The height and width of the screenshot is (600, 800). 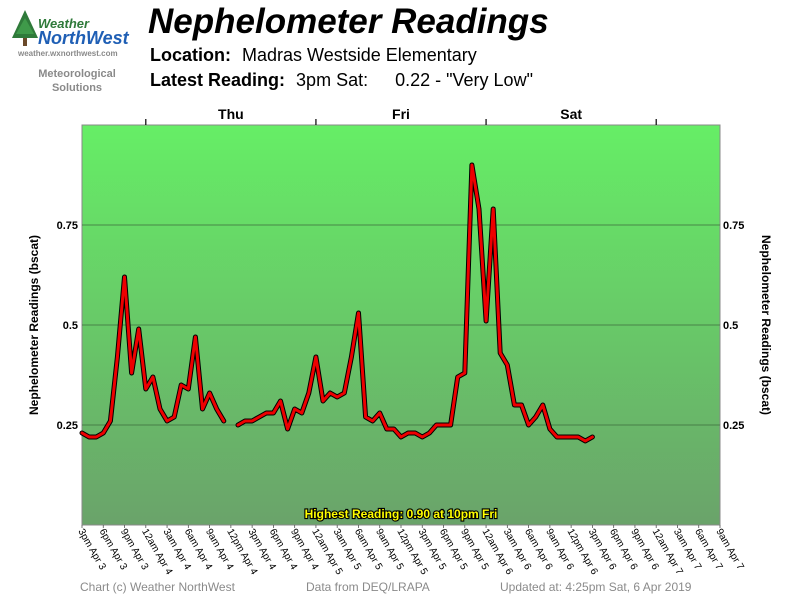 I want to click on latest-value: 0.22 - "Very Low", so click(x=464, y=80).